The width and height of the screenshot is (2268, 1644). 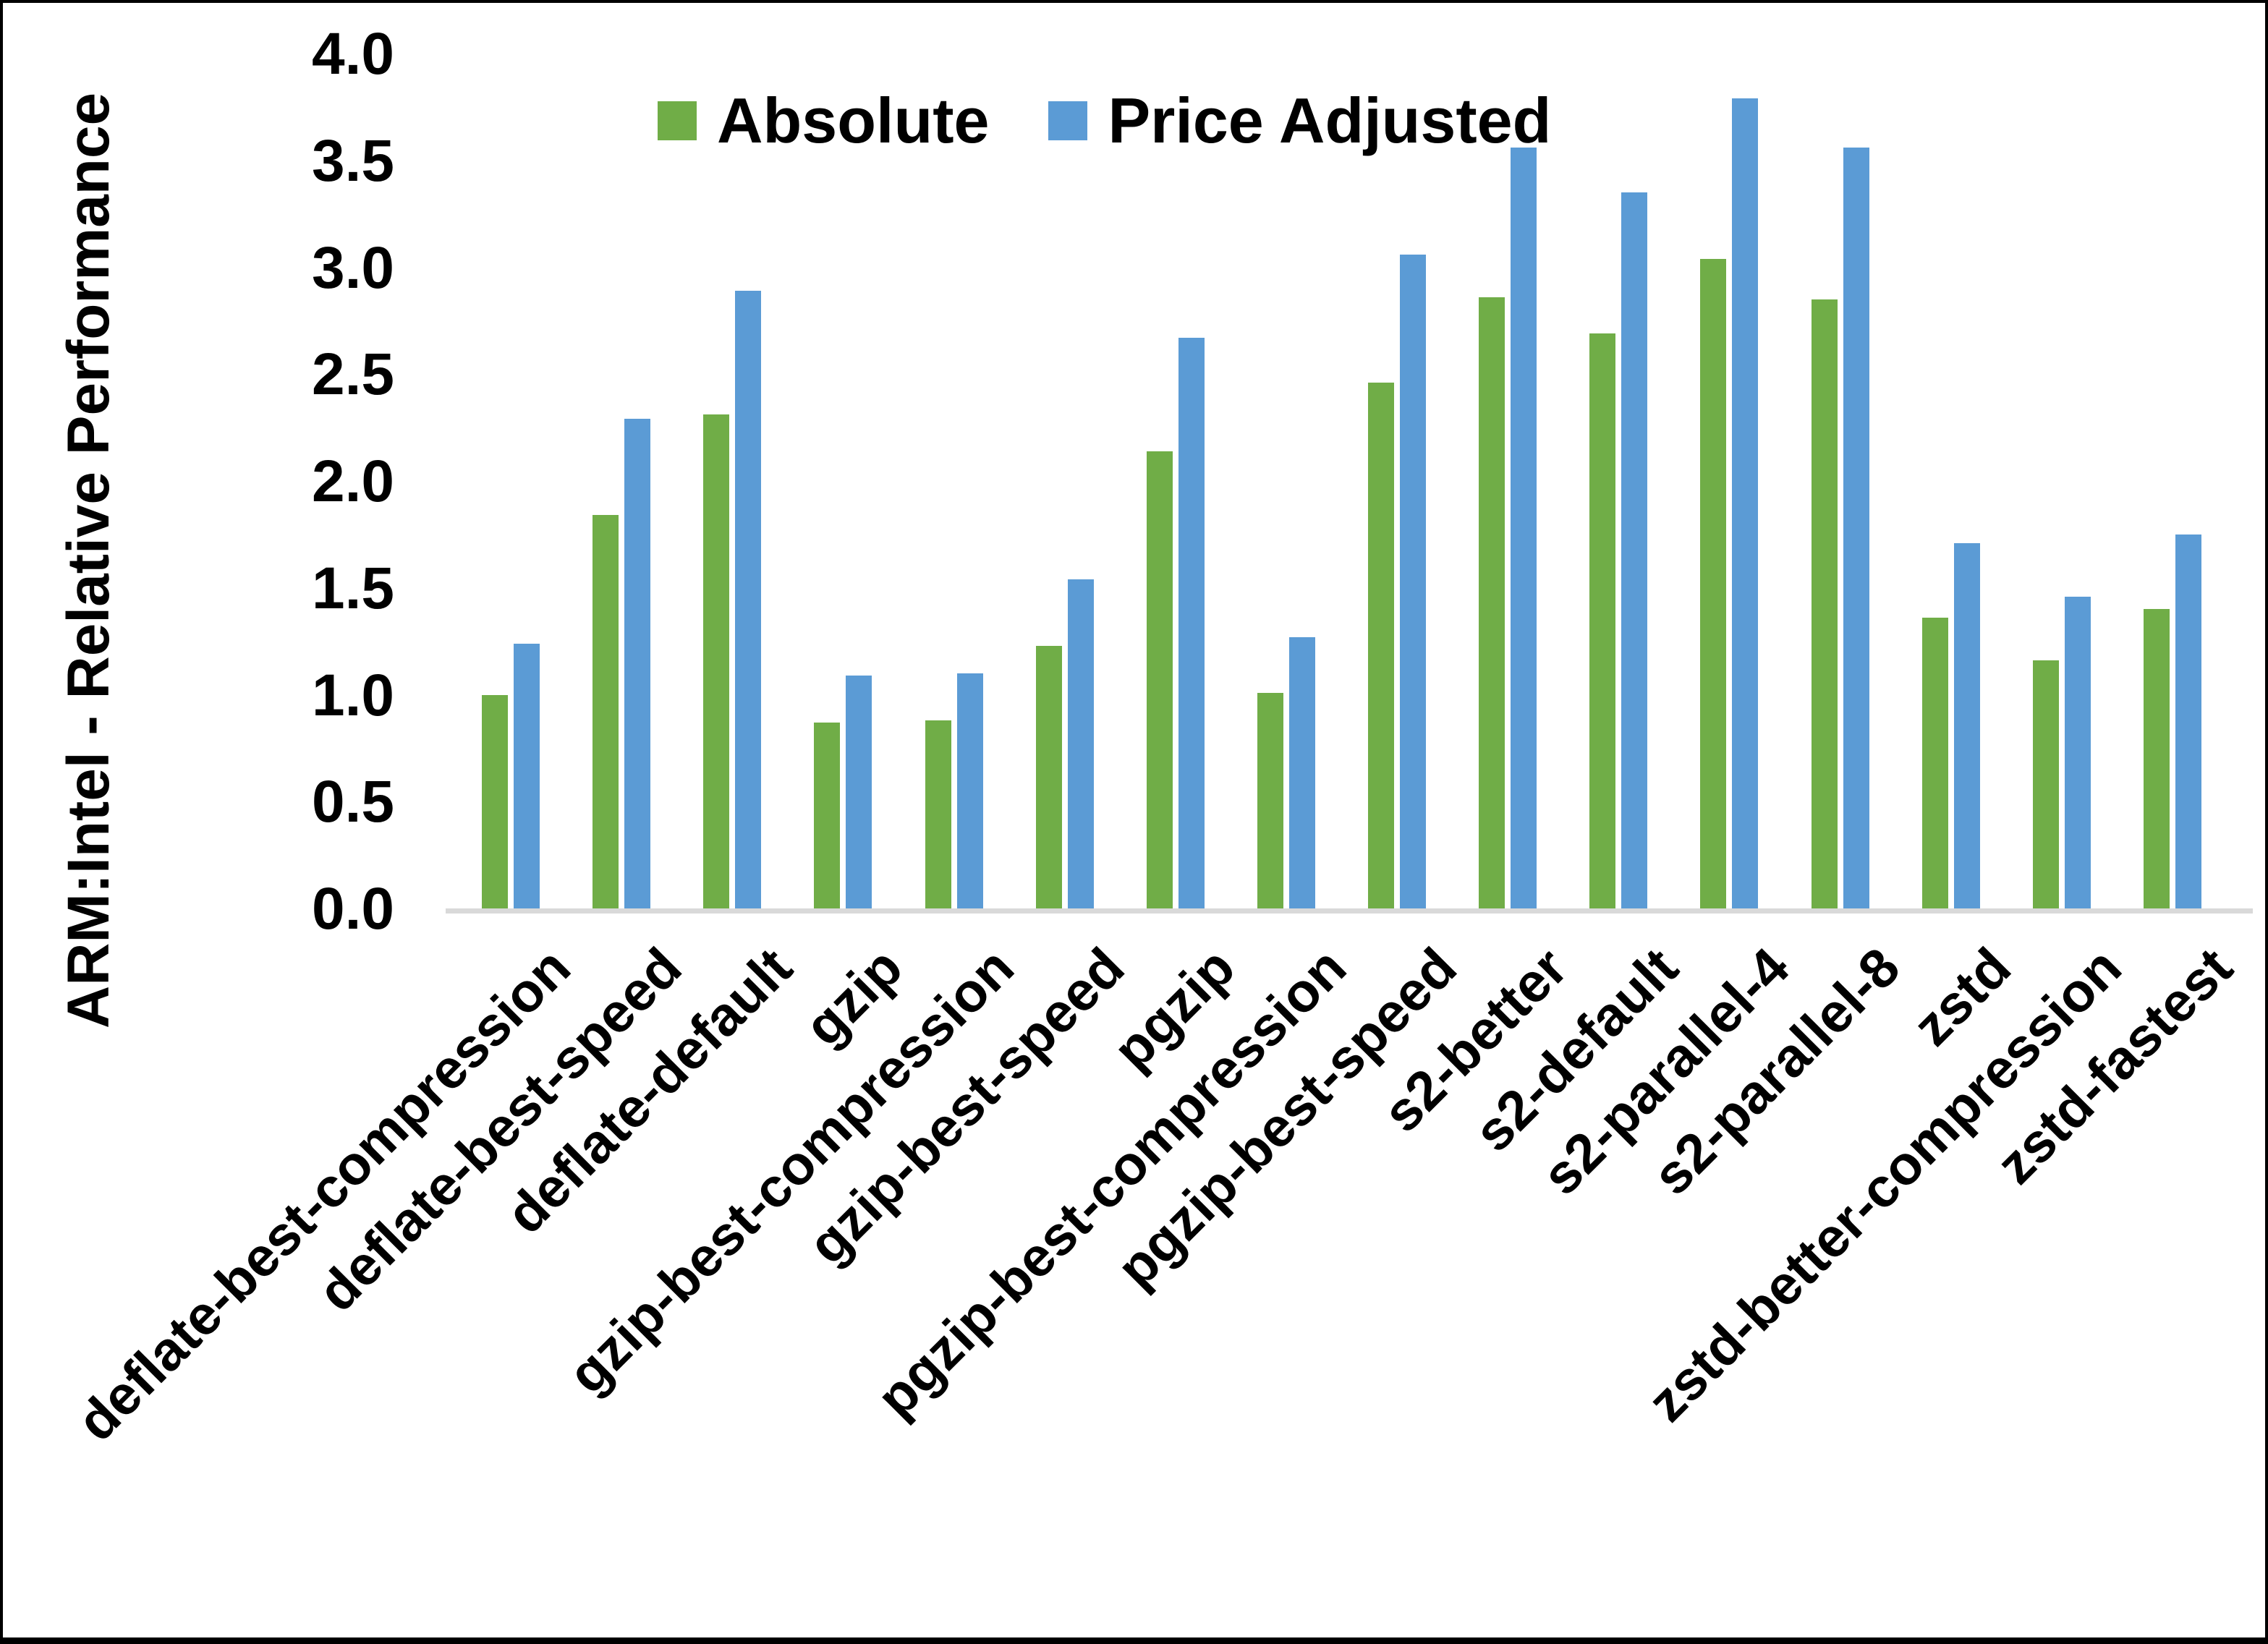 I want to click on bar-price-adjusted-deflate-best-compression, so click(x=527, y=777).